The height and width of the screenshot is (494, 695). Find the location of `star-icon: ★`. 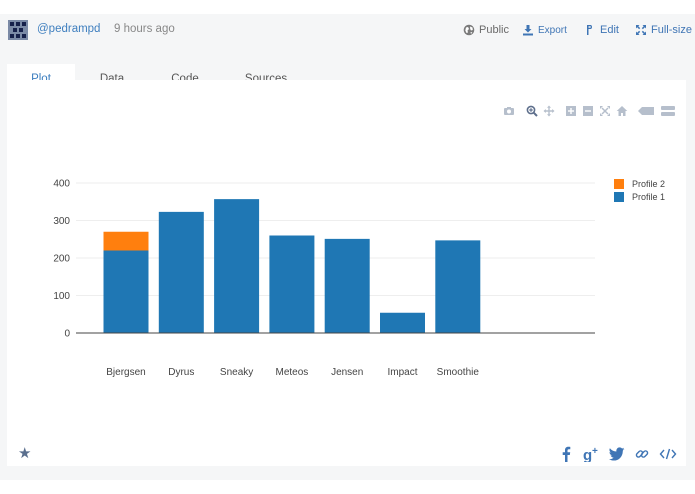

star-icon: ★ is located at coordinates (25, 453).